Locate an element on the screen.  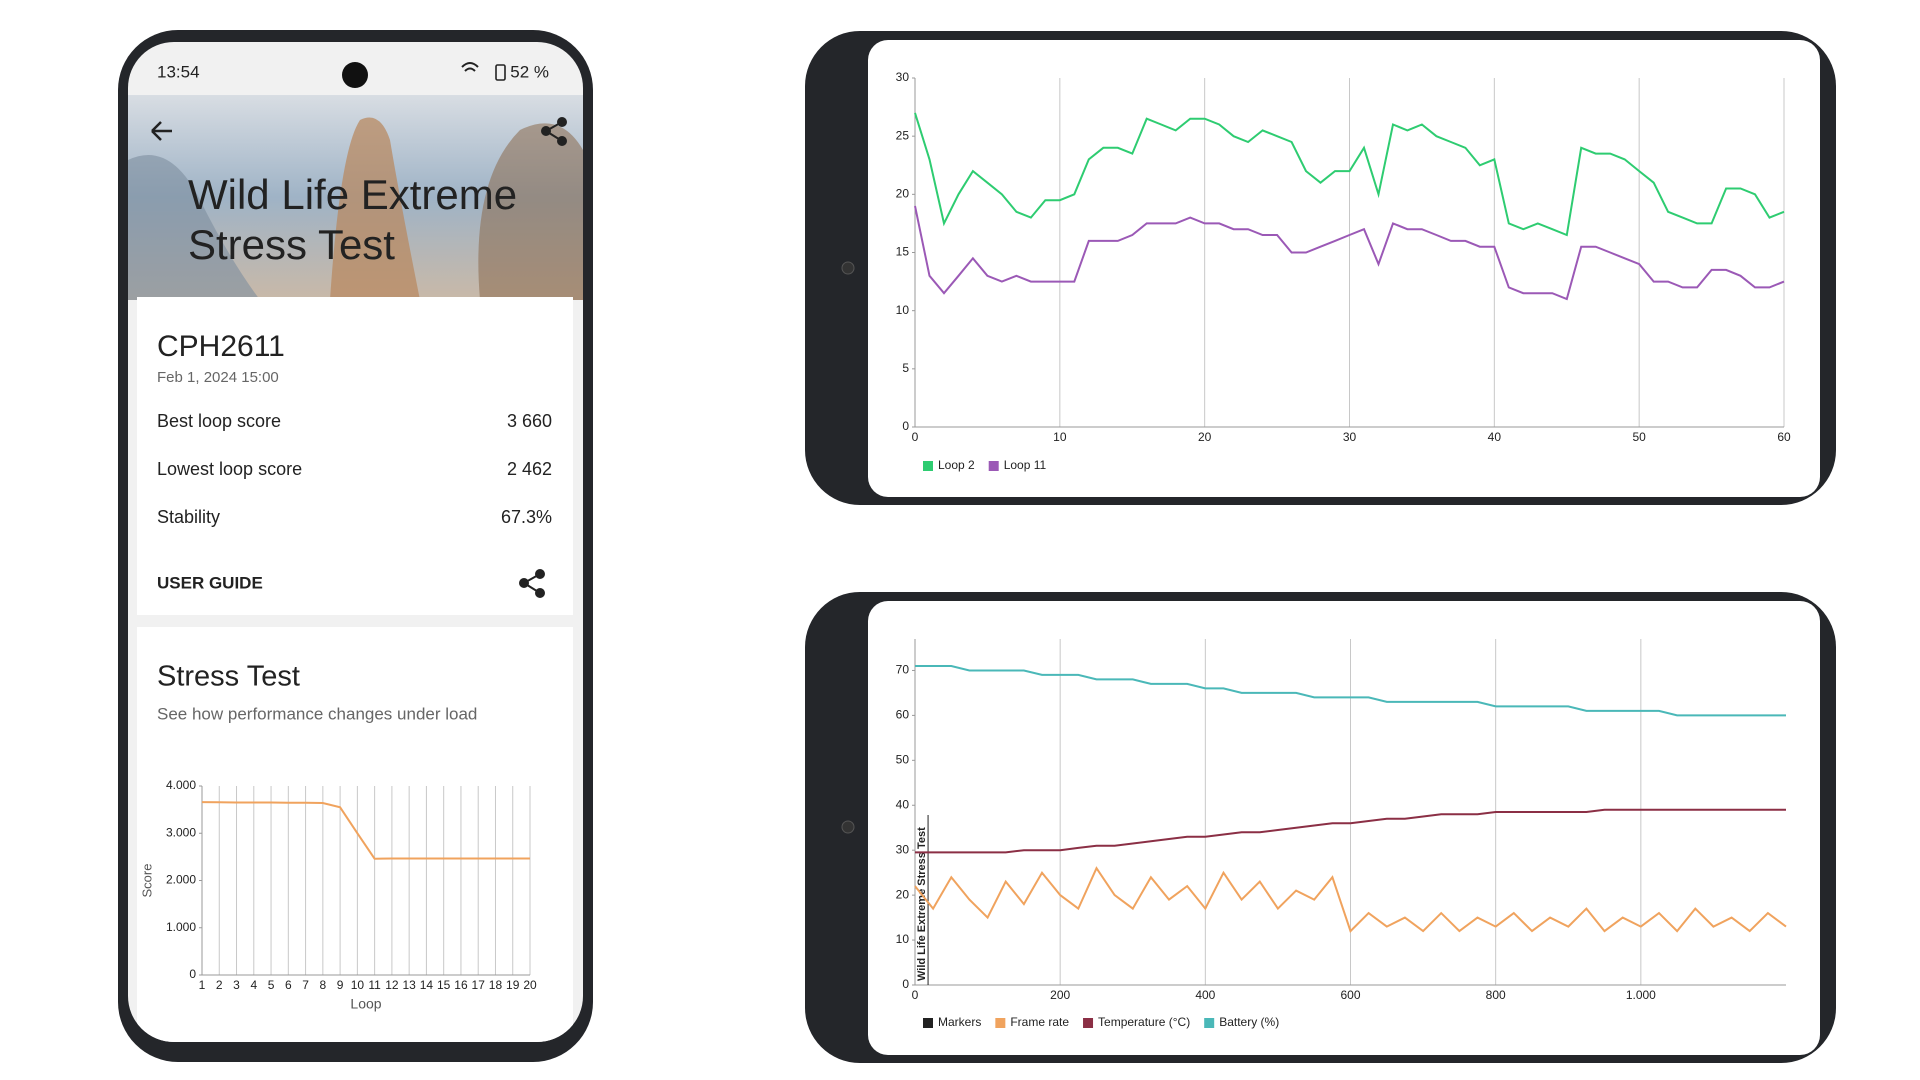
stress-card is located at coordinates (355, 834).